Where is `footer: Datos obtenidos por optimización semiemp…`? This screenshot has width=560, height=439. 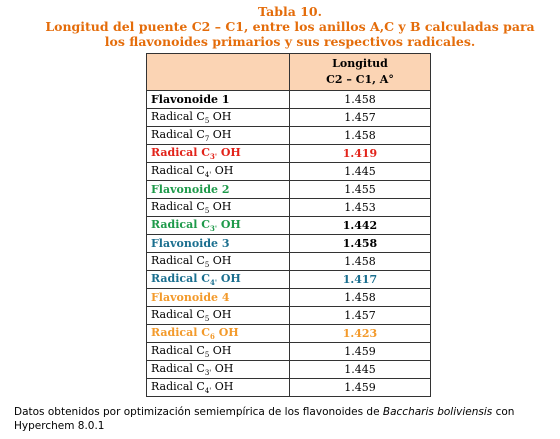
footer: Datos obtenidos por optimización semiemp… is located at coordinates (286, 419).